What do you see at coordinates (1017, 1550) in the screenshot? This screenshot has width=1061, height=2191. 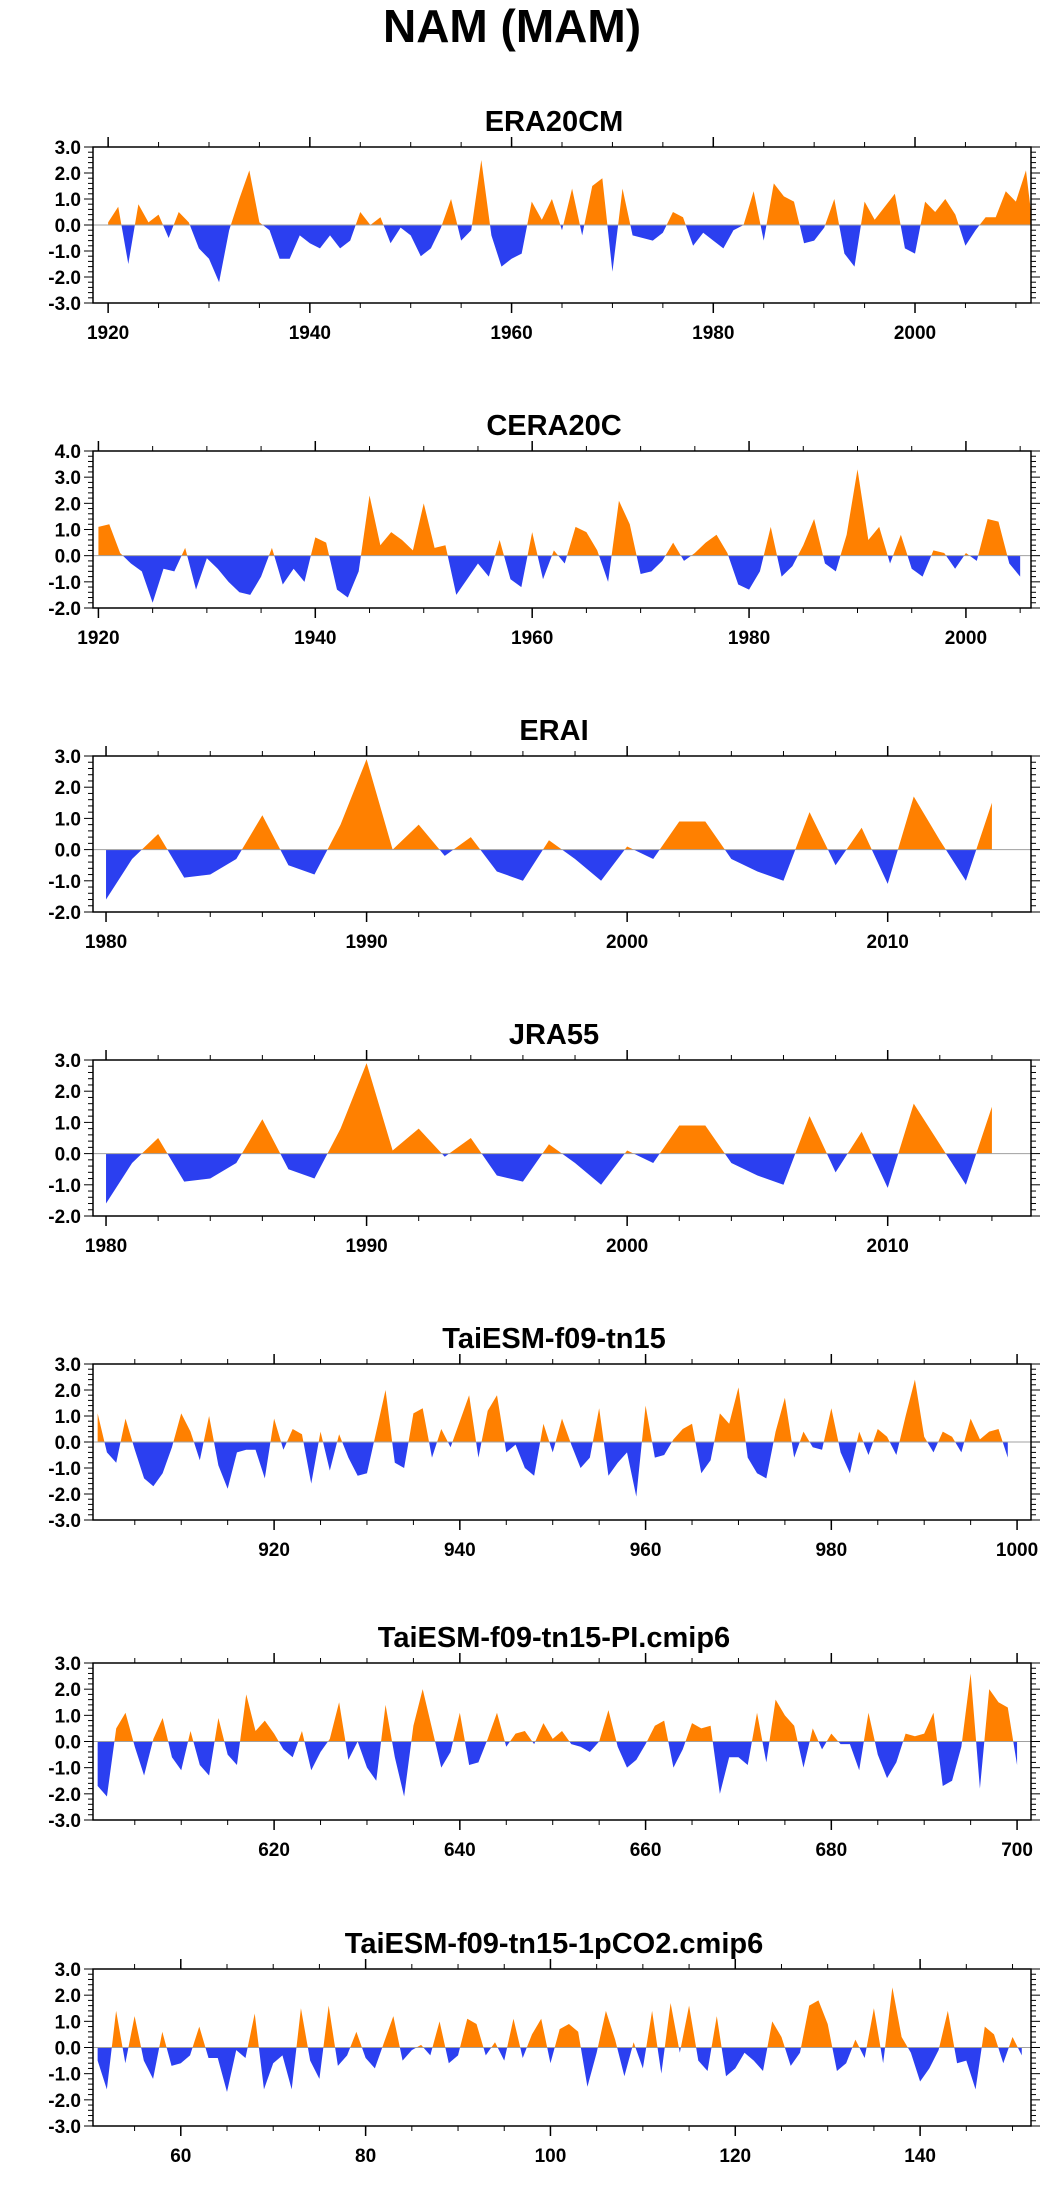 I see `x-tick-label: 1000` at bounding box center [1017, 1550].